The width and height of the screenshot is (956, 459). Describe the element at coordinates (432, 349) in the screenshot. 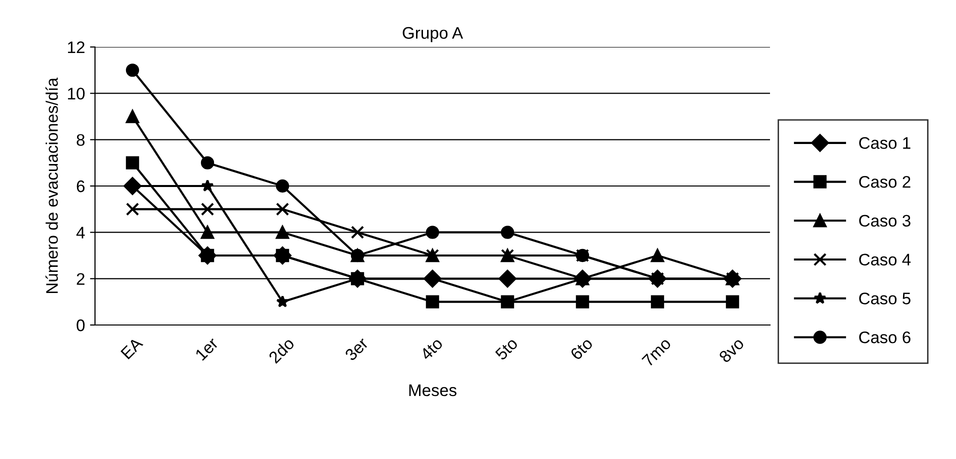

I see `x-tick-label: 4to` at that location.